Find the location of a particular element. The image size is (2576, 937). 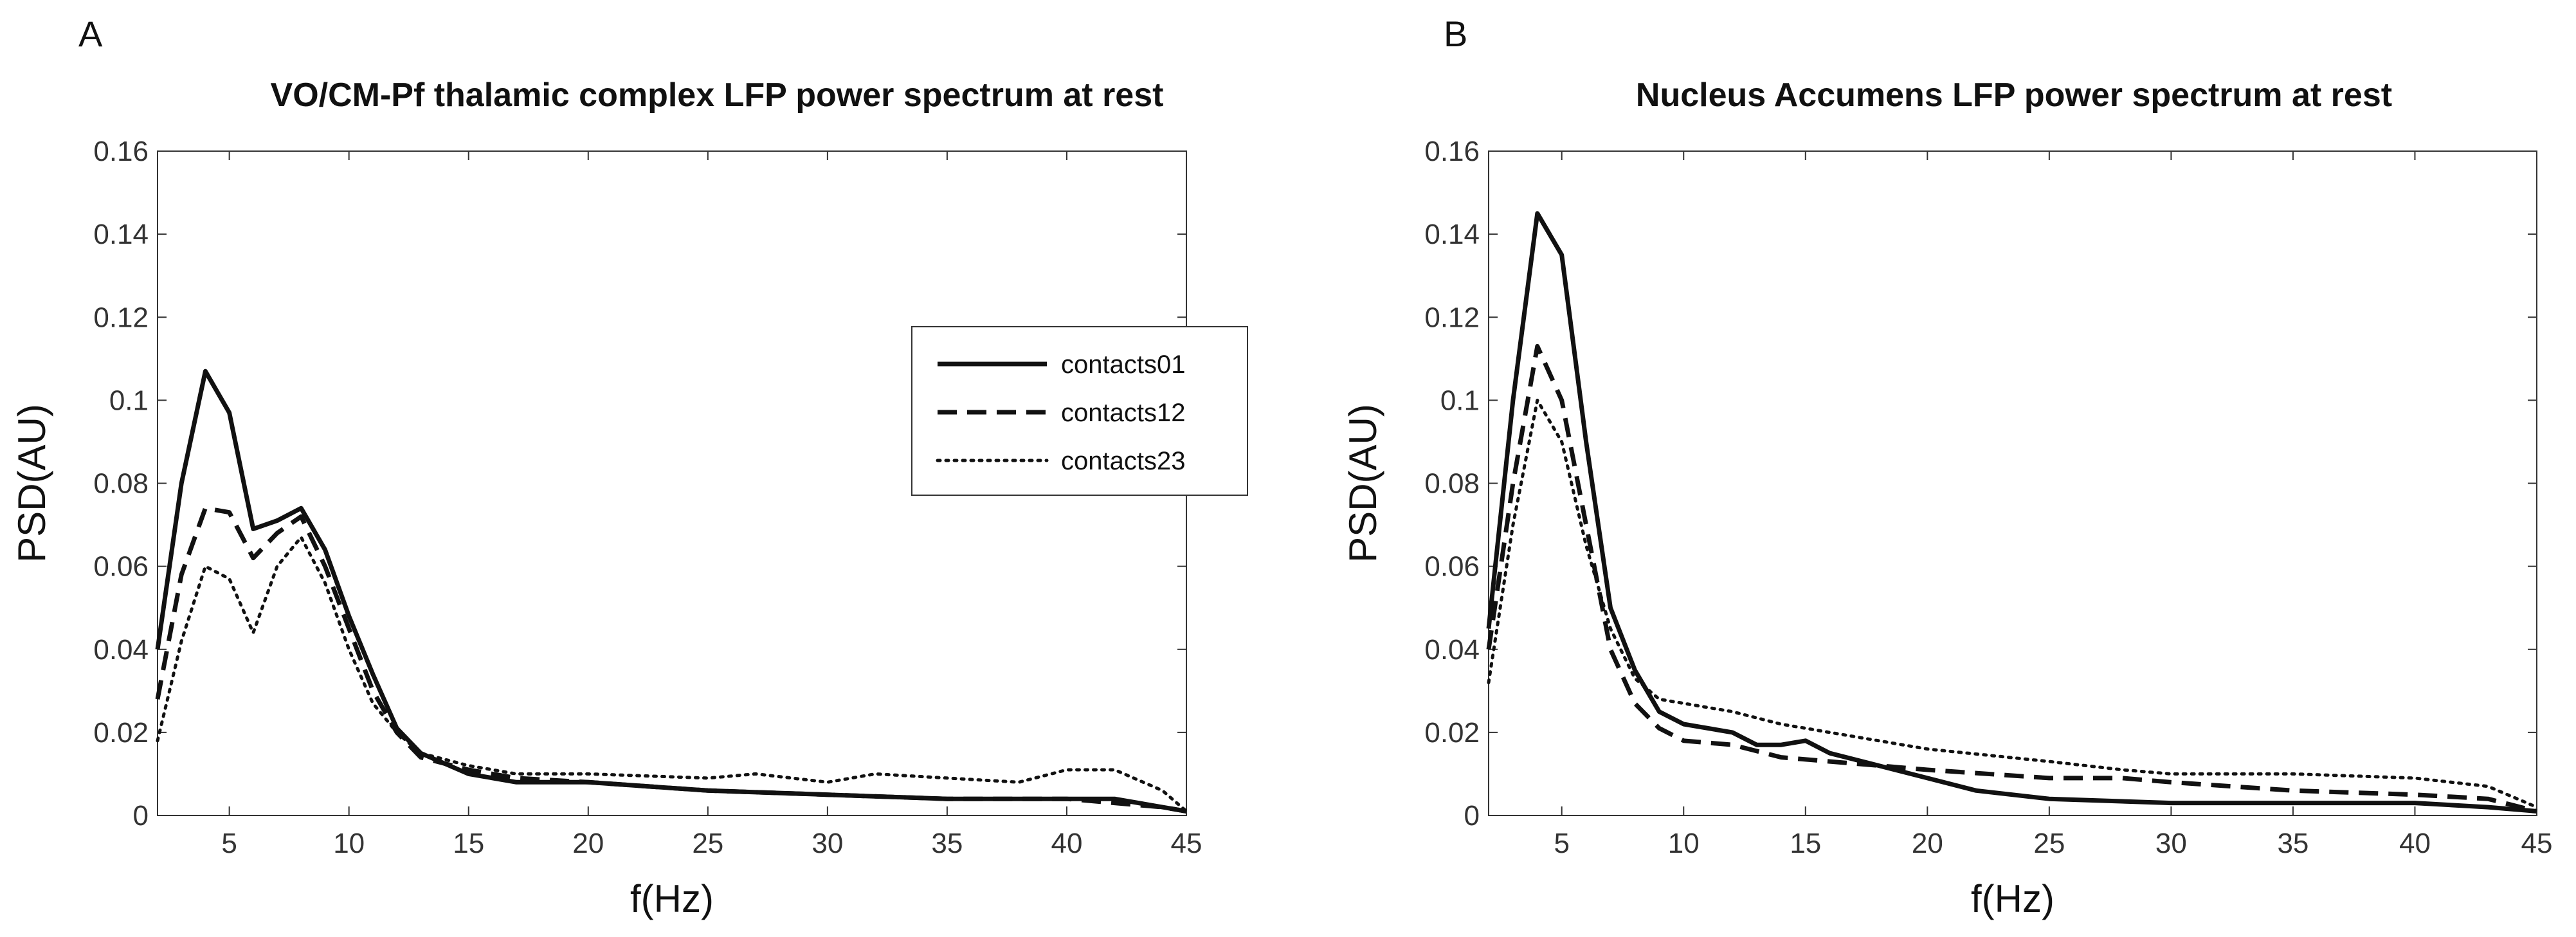

panel-a-ytick-label: 0.06 is located at coordinates (121, 567).